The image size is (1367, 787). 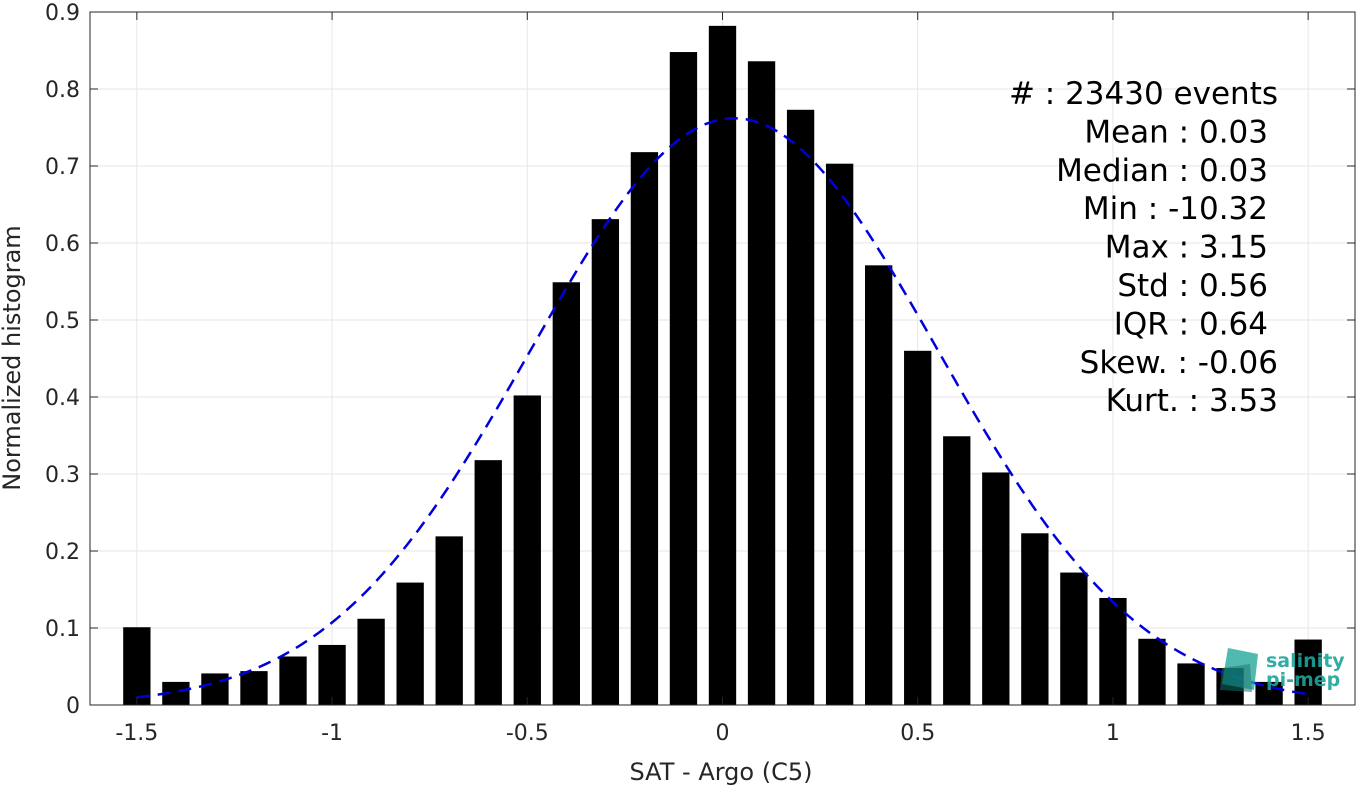 What do you see at coordinates (1176, 132) in the screenshot?
I see `stats-line: Mean : 0.03` at bounding box center [1176, 132].